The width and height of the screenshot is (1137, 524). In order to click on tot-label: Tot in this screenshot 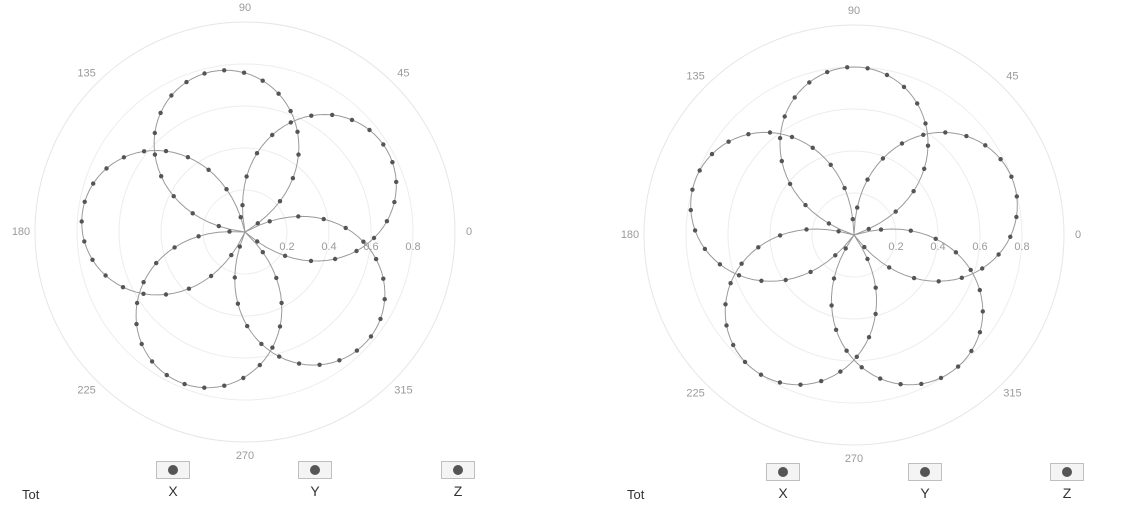, I will do `click(636, 494)`.